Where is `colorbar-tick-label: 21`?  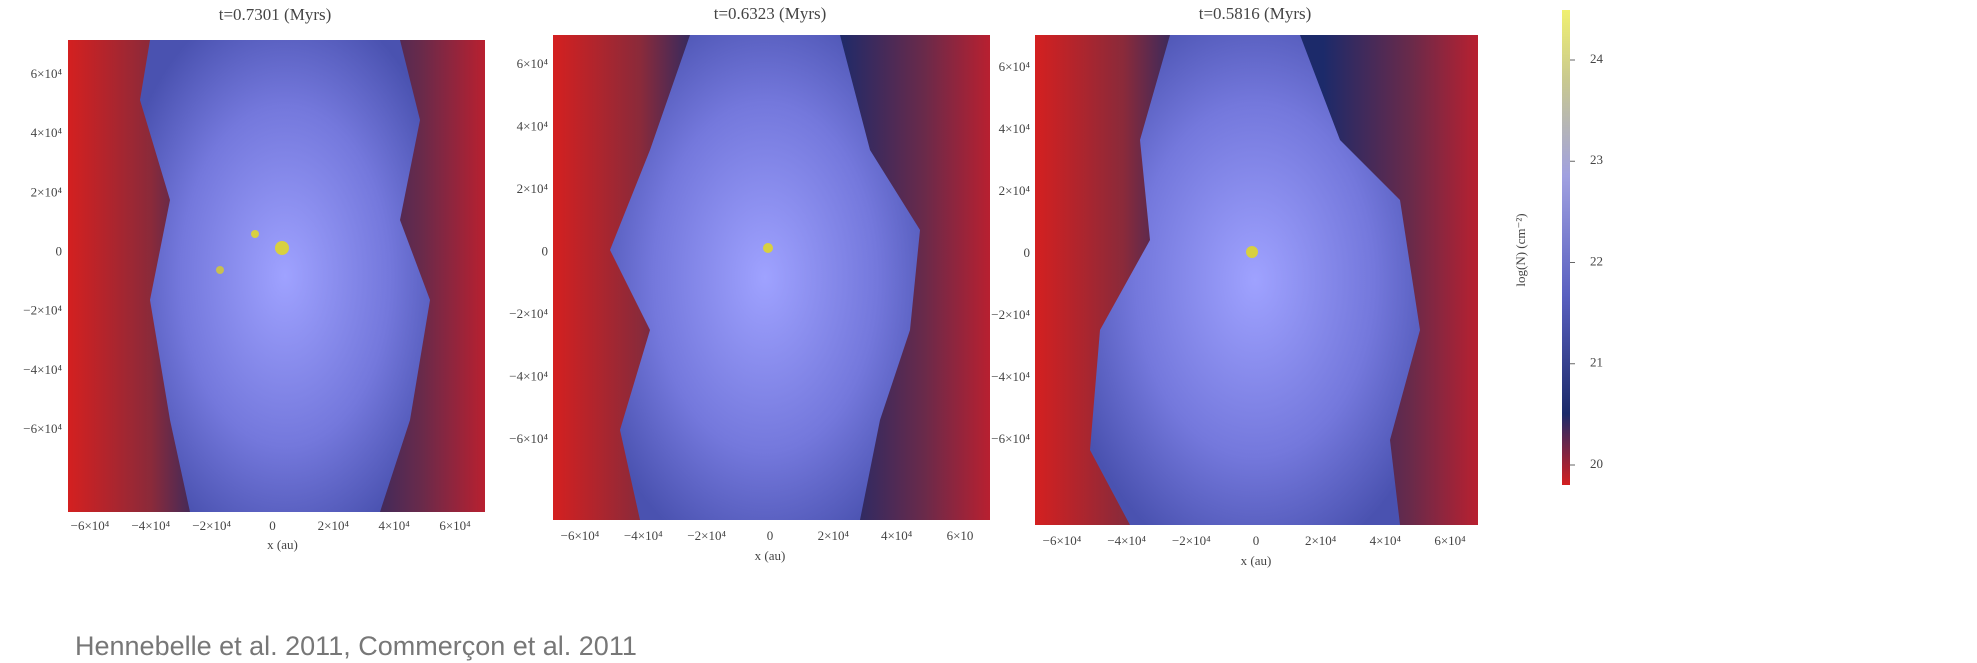
colorbar-tick-label: 21 is located at coordinates (1596, 362).